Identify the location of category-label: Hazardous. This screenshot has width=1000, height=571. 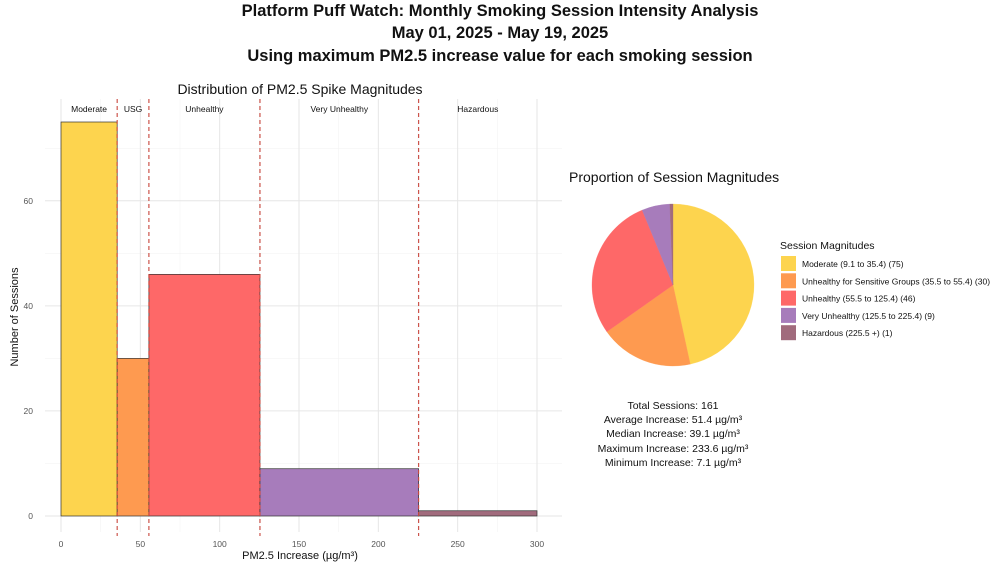
(477, 109).